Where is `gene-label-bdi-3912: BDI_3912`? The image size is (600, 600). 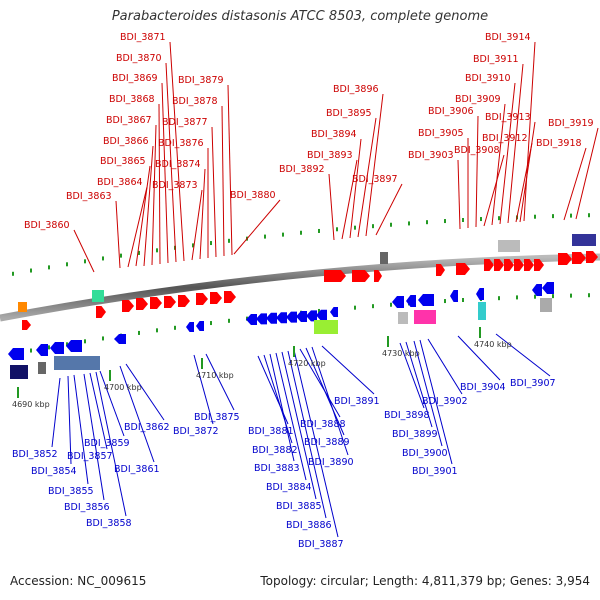
gene-label-bdi-3912: BDI_3912 is located at coordinates (505, 138).